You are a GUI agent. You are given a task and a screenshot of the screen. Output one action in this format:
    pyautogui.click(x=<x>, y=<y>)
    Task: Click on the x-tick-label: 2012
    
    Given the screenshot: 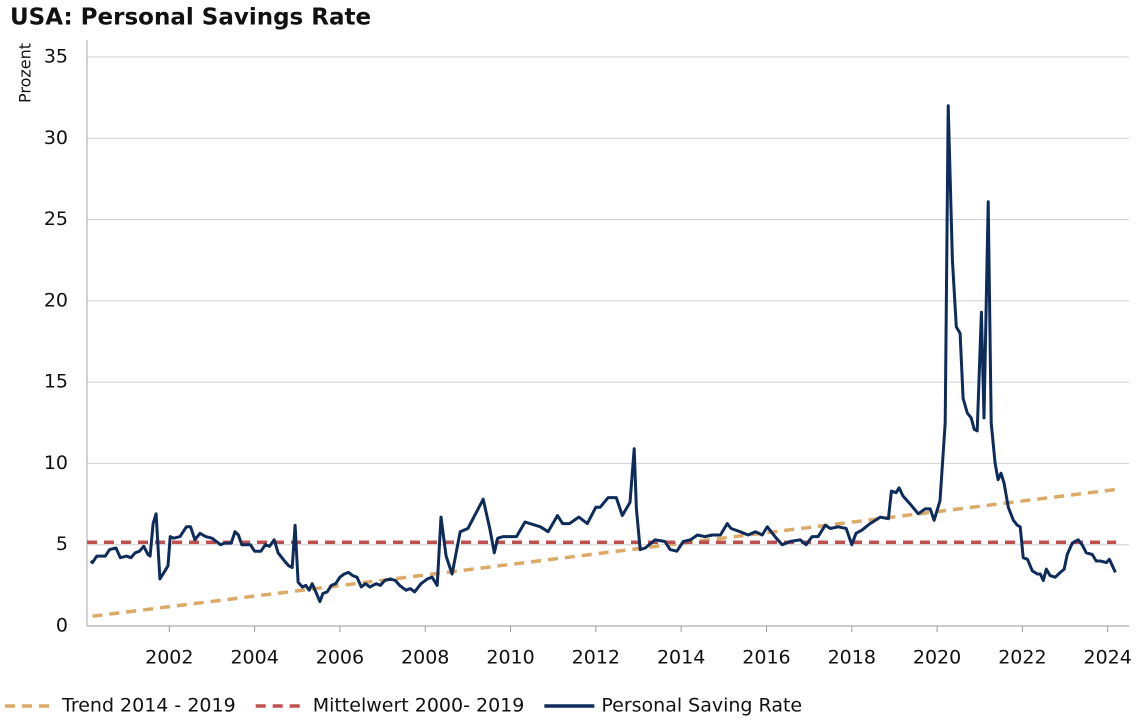 What is the action you would take?
    pyautogui.click(x=596, y=658)
    